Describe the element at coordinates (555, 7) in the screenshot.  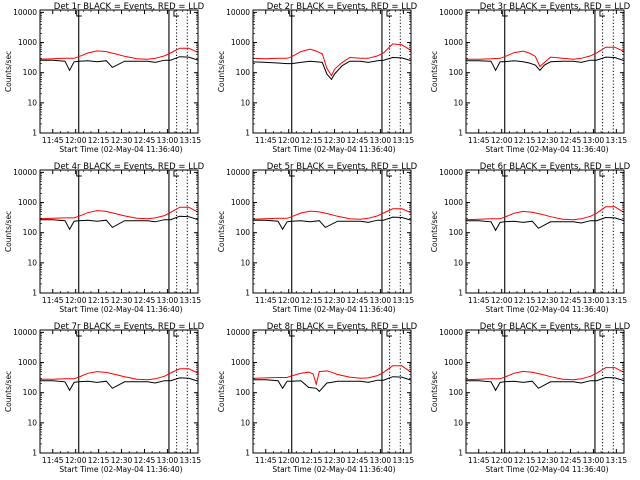
I see `panel-title: Det 3r BLACK = Events, RED = LLD` at that location.